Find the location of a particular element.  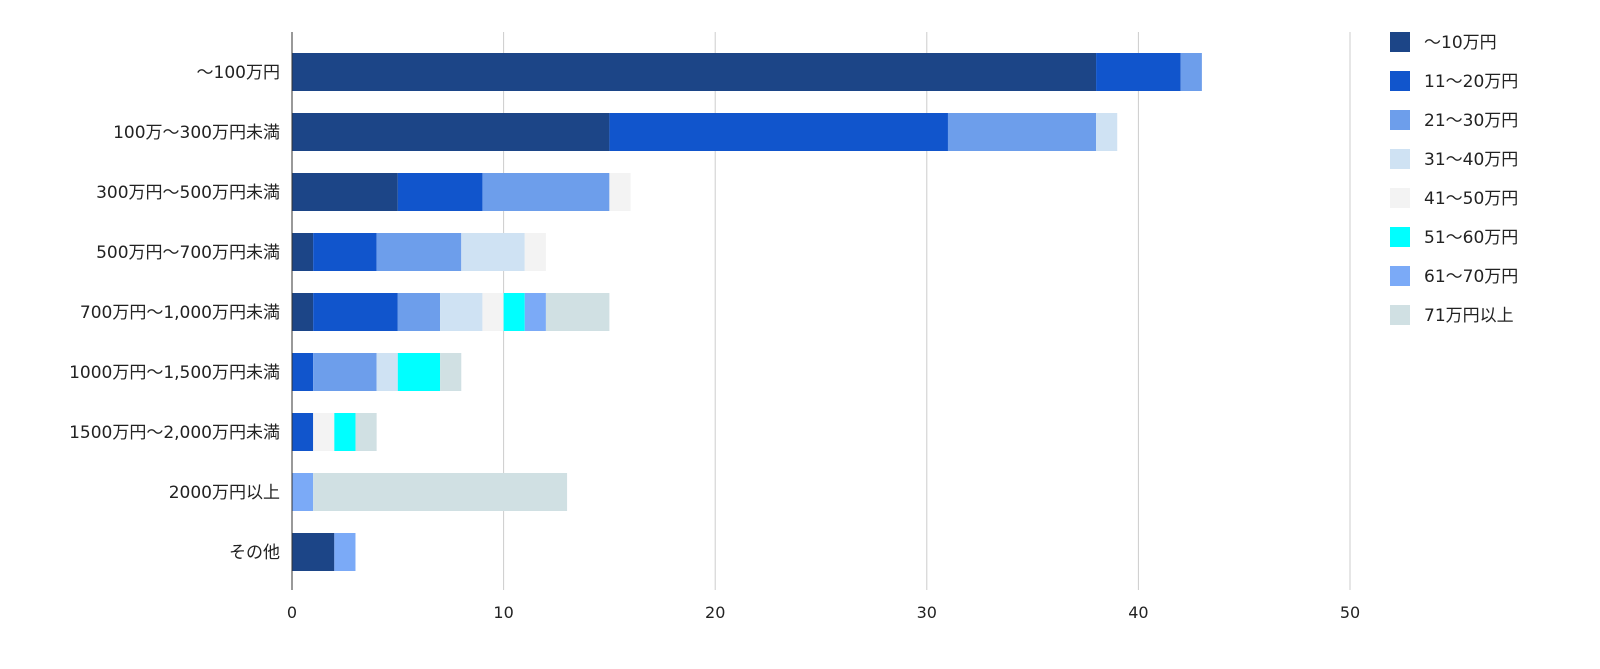

legend-label: 11〜20万円 is located at coordinates (1471, 82).